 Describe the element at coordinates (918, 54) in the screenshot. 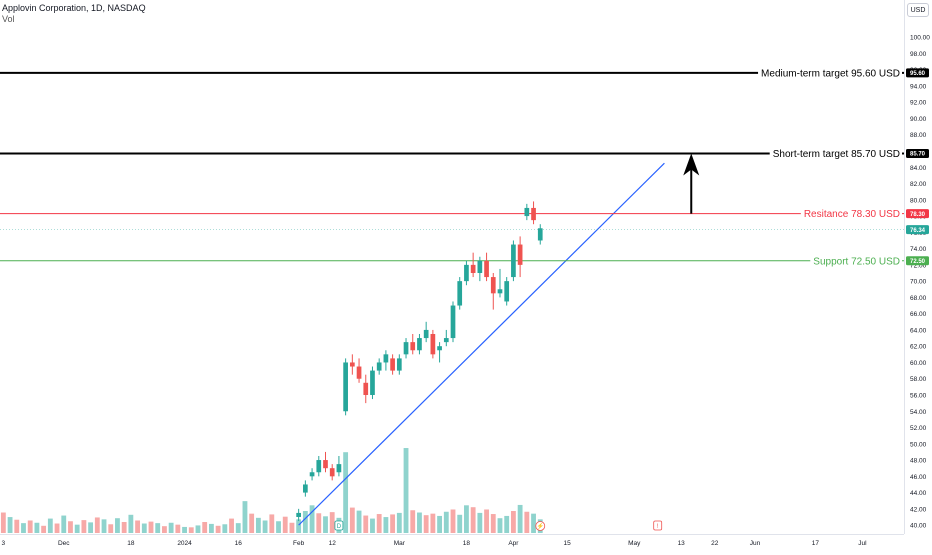

I see `y-tick-label: 98.00` at that location.